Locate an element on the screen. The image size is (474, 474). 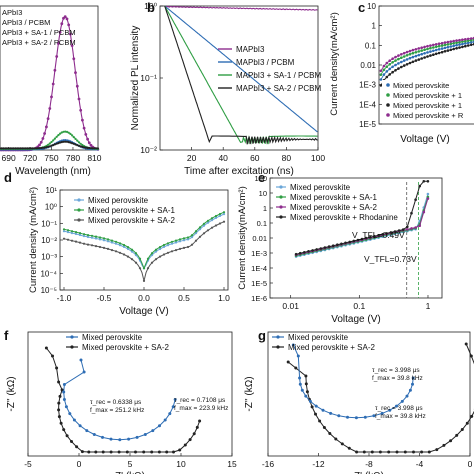
legend-e-1: Mixed perovskite + SA-1 is located at coordinates (333, 197).